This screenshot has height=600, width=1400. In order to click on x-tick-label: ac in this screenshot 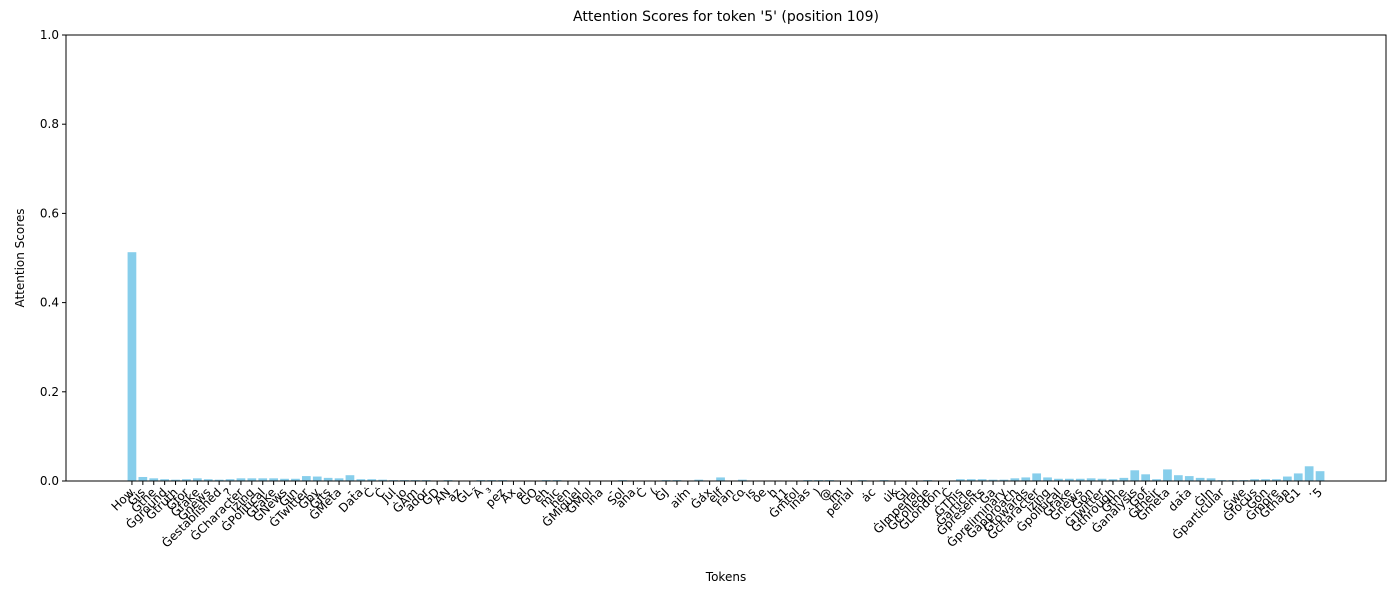, I will do `click(869, 495)`.